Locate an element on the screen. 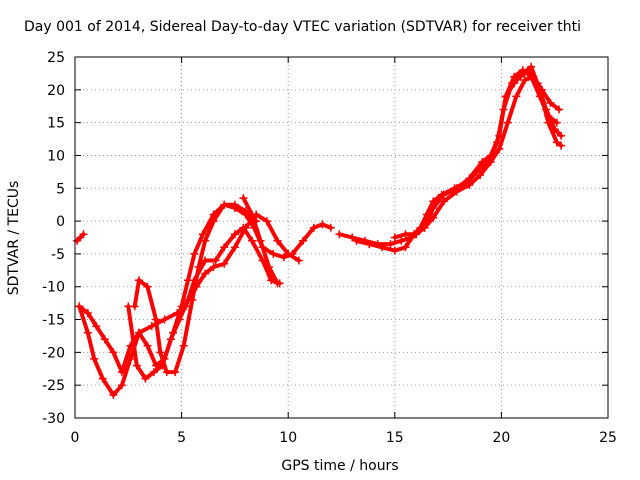 The width and height of the screenshot is (640, 480). y-tick-label: -25 is located at coordinates (53, 386).